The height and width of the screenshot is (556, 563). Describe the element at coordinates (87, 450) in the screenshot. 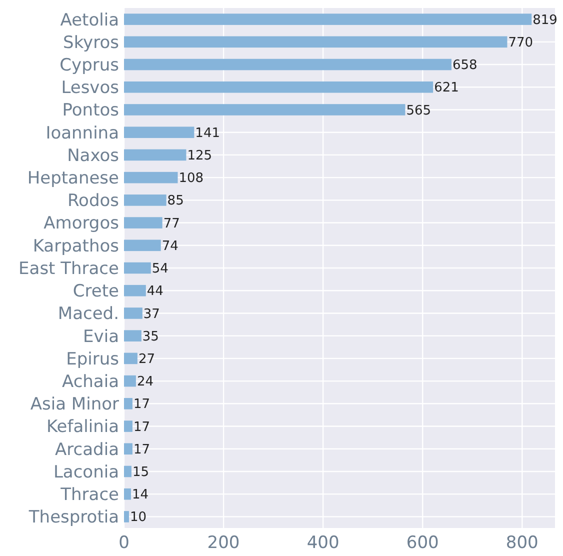

I see `y-tick-label: Arcadia` at that location.